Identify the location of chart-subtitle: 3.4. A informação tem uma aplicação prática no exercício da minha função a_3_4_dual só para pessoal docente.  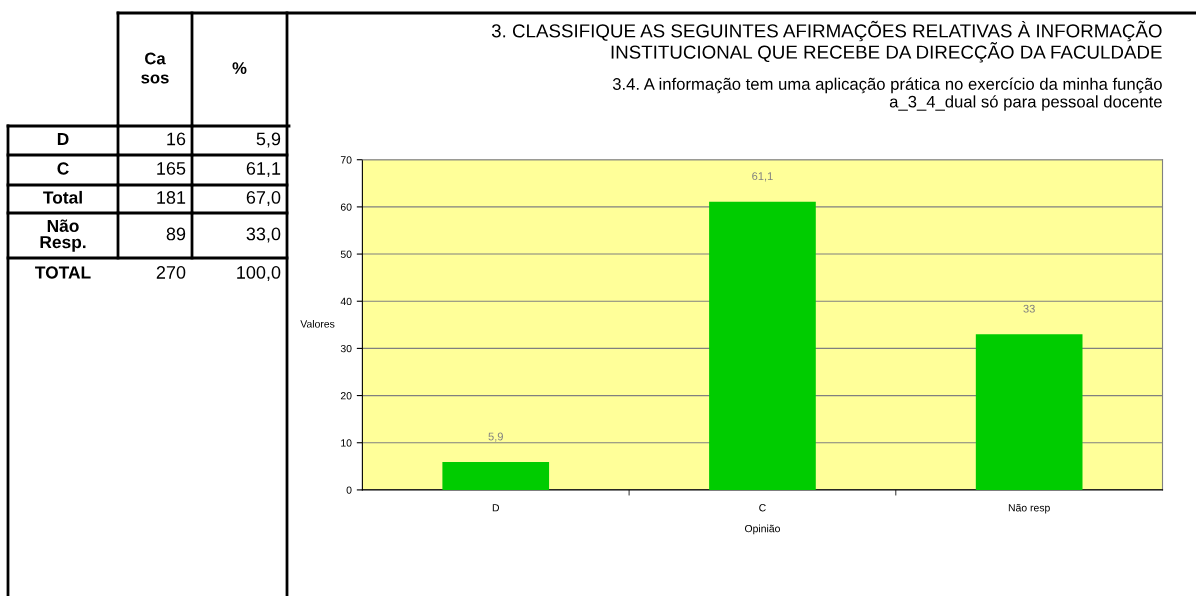
(887, 94).